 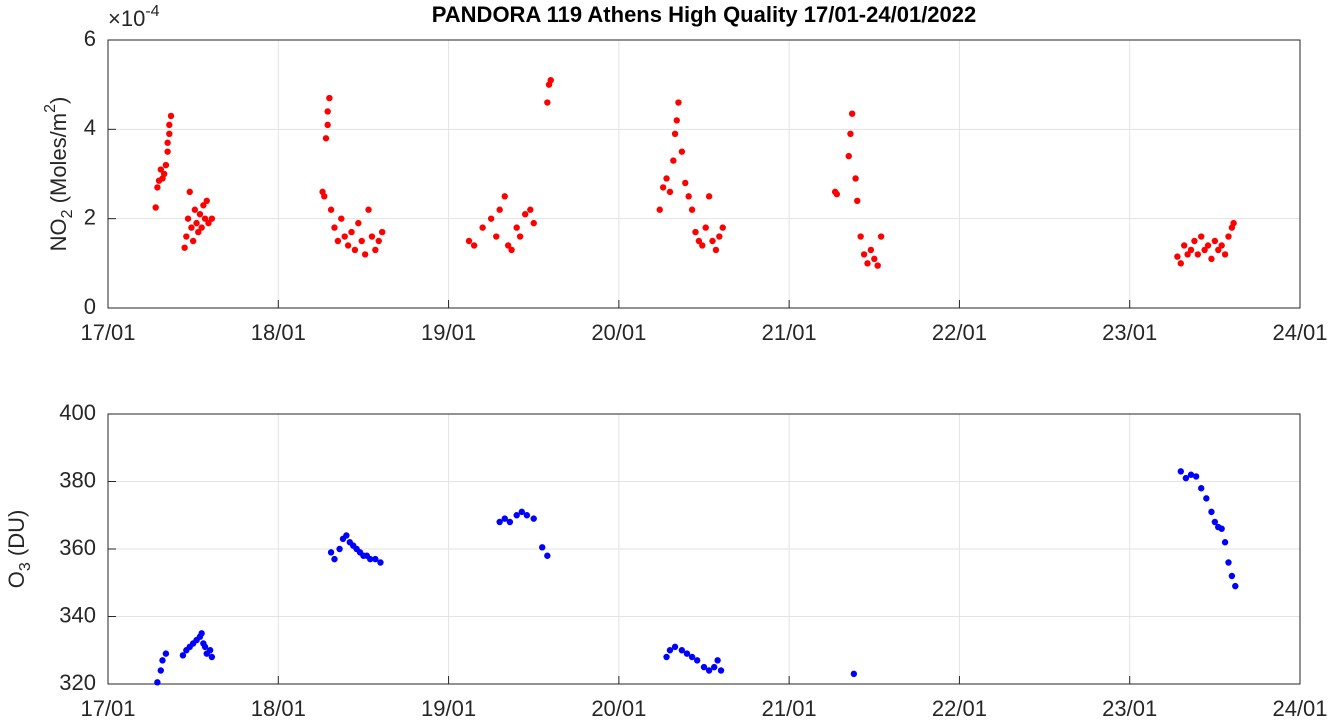 What do you see at coordinates (789, 708) in the screenshot?
I see `x-tick-label: 21/01` at bounding box center [789, 708].